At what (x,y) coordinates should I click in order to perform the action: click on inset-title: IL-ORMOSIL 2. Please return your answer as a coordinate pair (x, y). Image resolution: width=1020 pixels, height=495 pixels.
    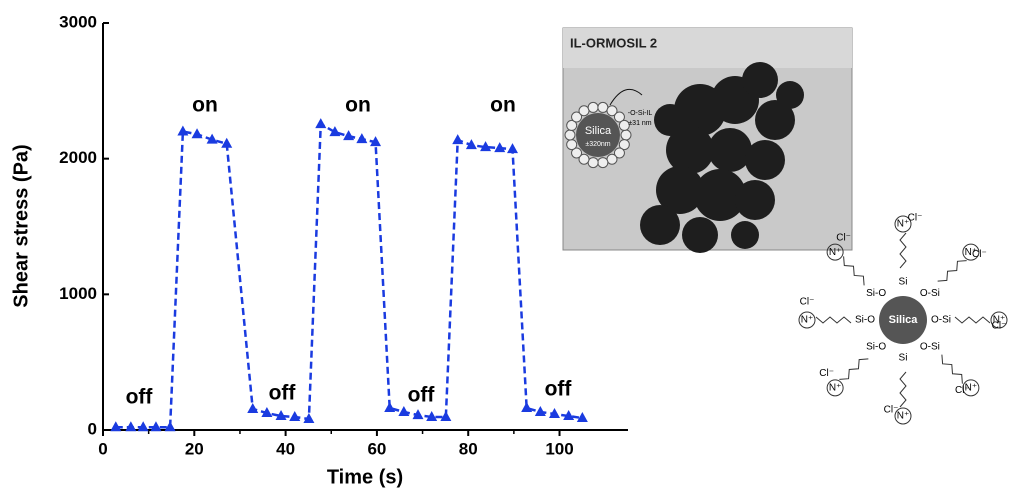
    Looking at the image, I should click on (613, 42).